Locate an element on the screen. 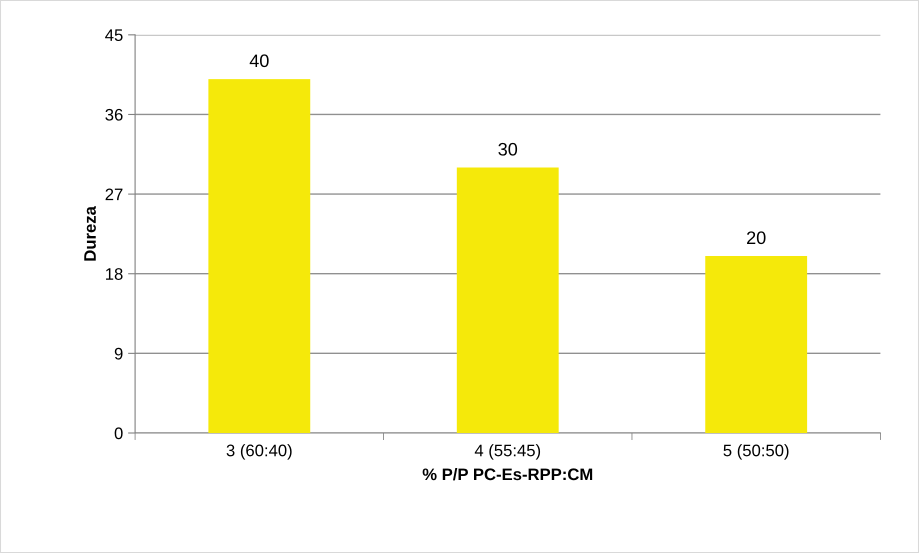 This screenshot has height=553, width=919. data-label: 30 is located at coordinates (508, 149).